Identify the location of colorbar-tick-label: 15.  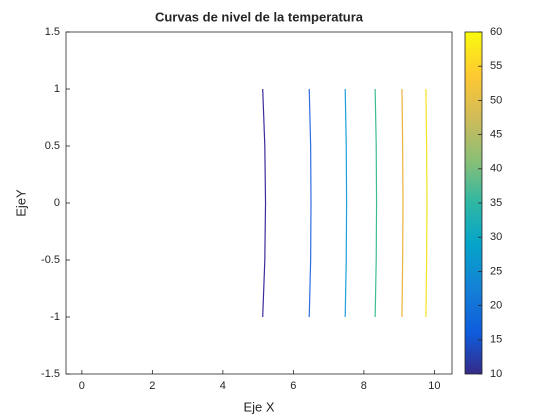
(496, 340).